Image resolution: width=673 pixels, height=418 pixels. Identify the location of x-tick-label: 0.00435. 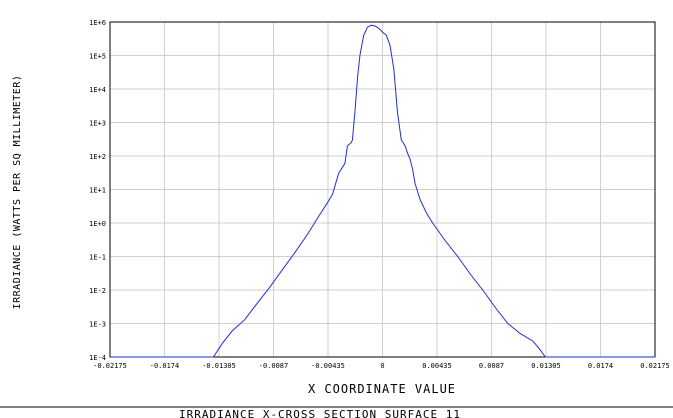
(437, 366).